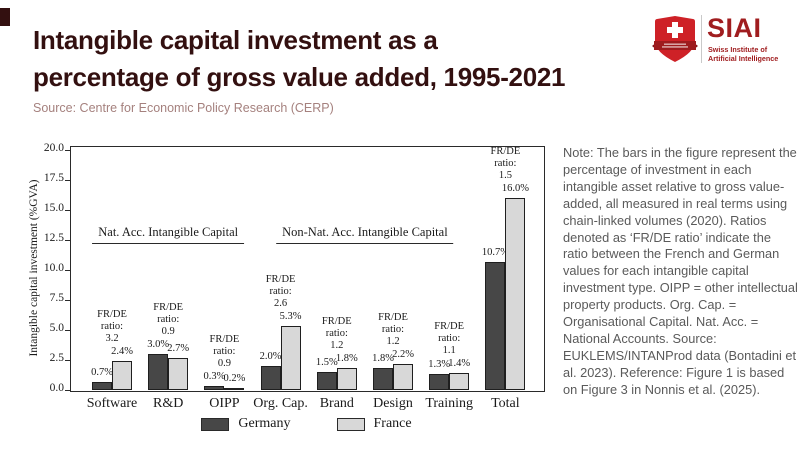  I want to click on y-tick-label: 12.5, so click(53, 238).